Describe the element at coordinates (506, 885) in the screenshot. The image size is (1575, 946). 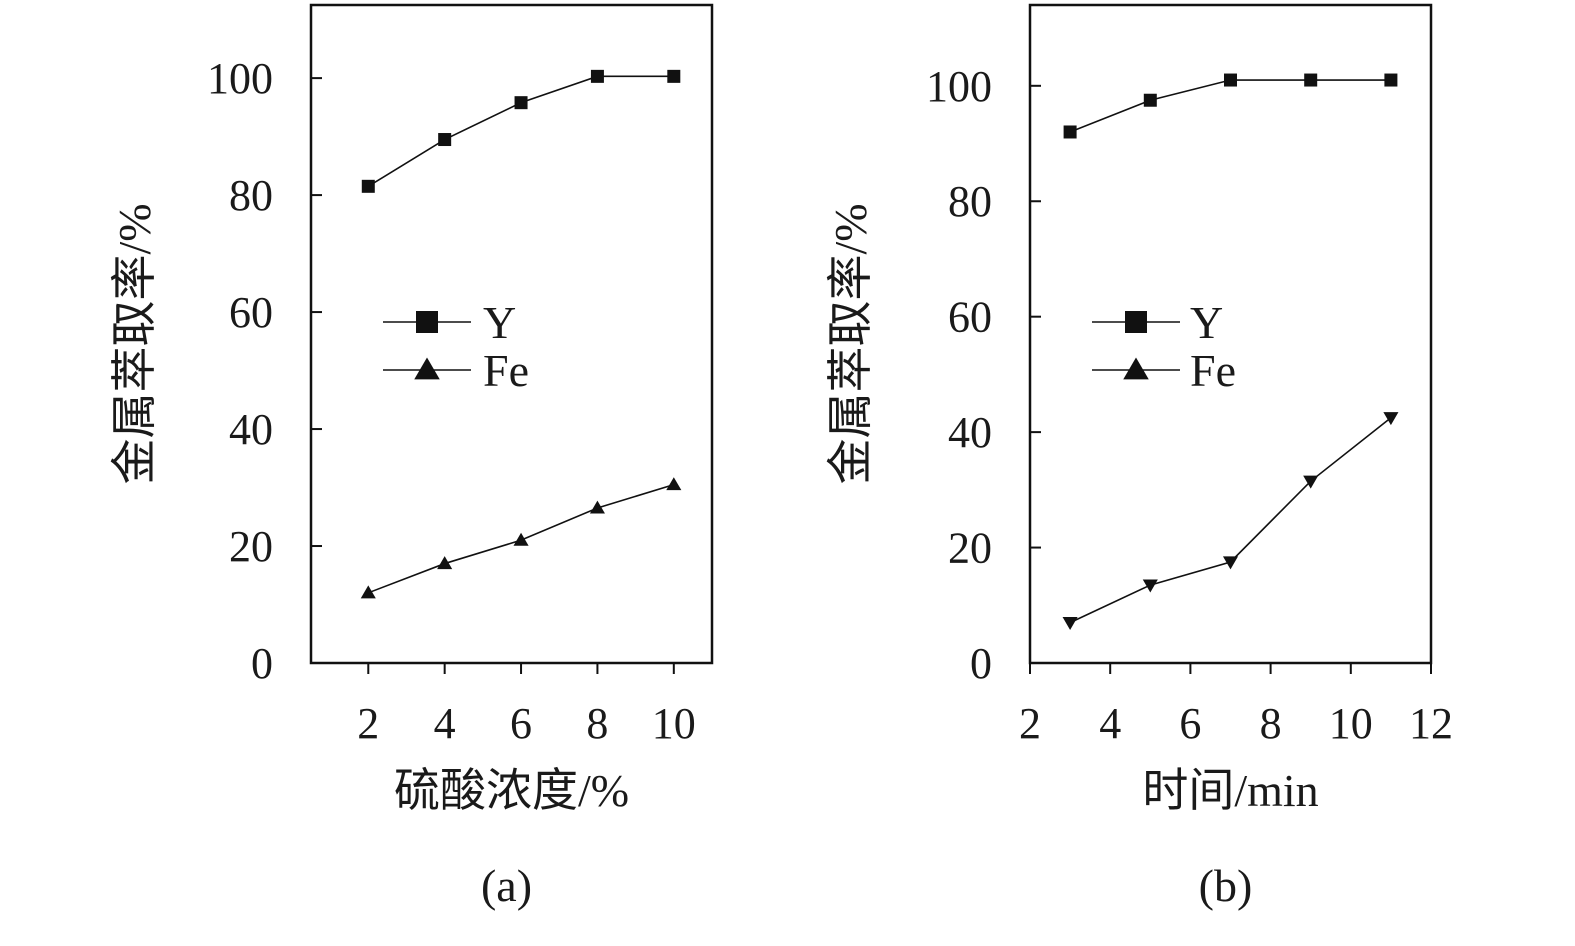
I see `panel-caption: (a)` at that location.